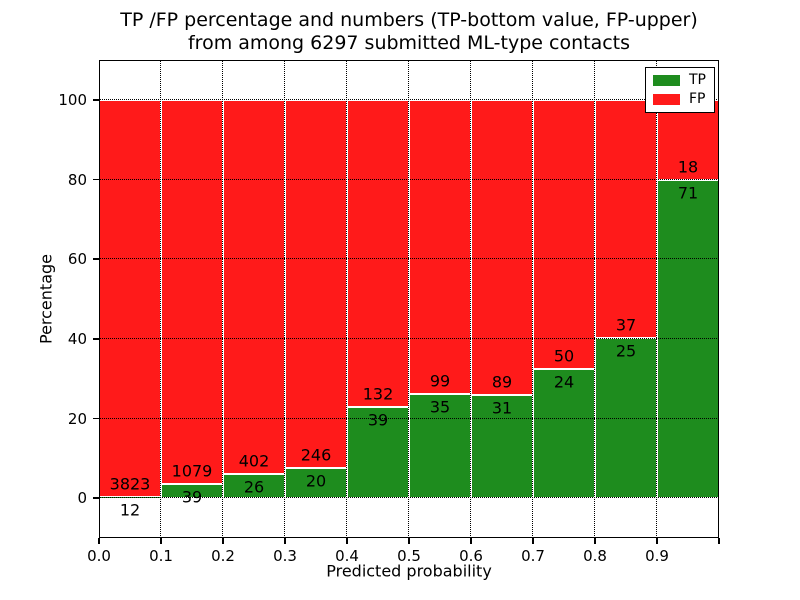  I want to click on x-tick-label: 0.7, so click(533, 556).